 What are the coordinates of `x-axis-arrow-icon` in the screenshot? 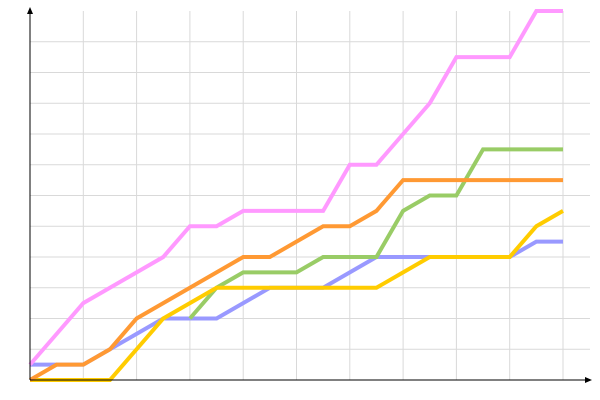 It's located at (588, 380).